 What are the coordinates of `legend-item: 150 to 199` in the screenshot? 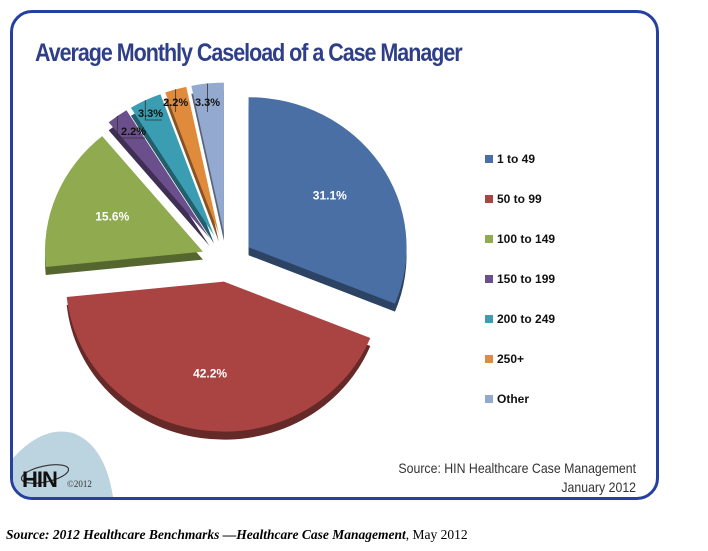 It's located at (520, 279).